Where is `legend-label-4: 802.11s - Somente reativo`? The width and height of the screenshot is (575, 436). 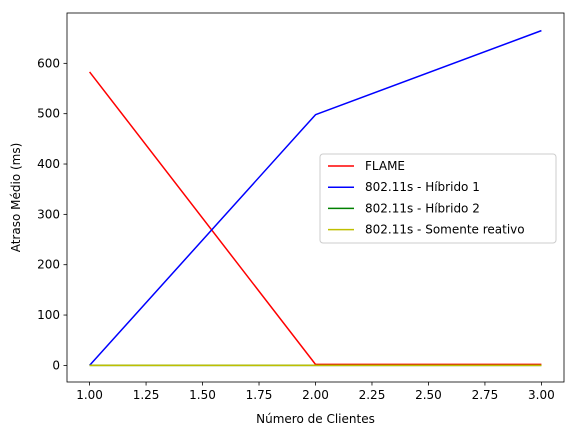
legend-label-4: 802.11s - Somente reativo is located at coordinates (445, 230).